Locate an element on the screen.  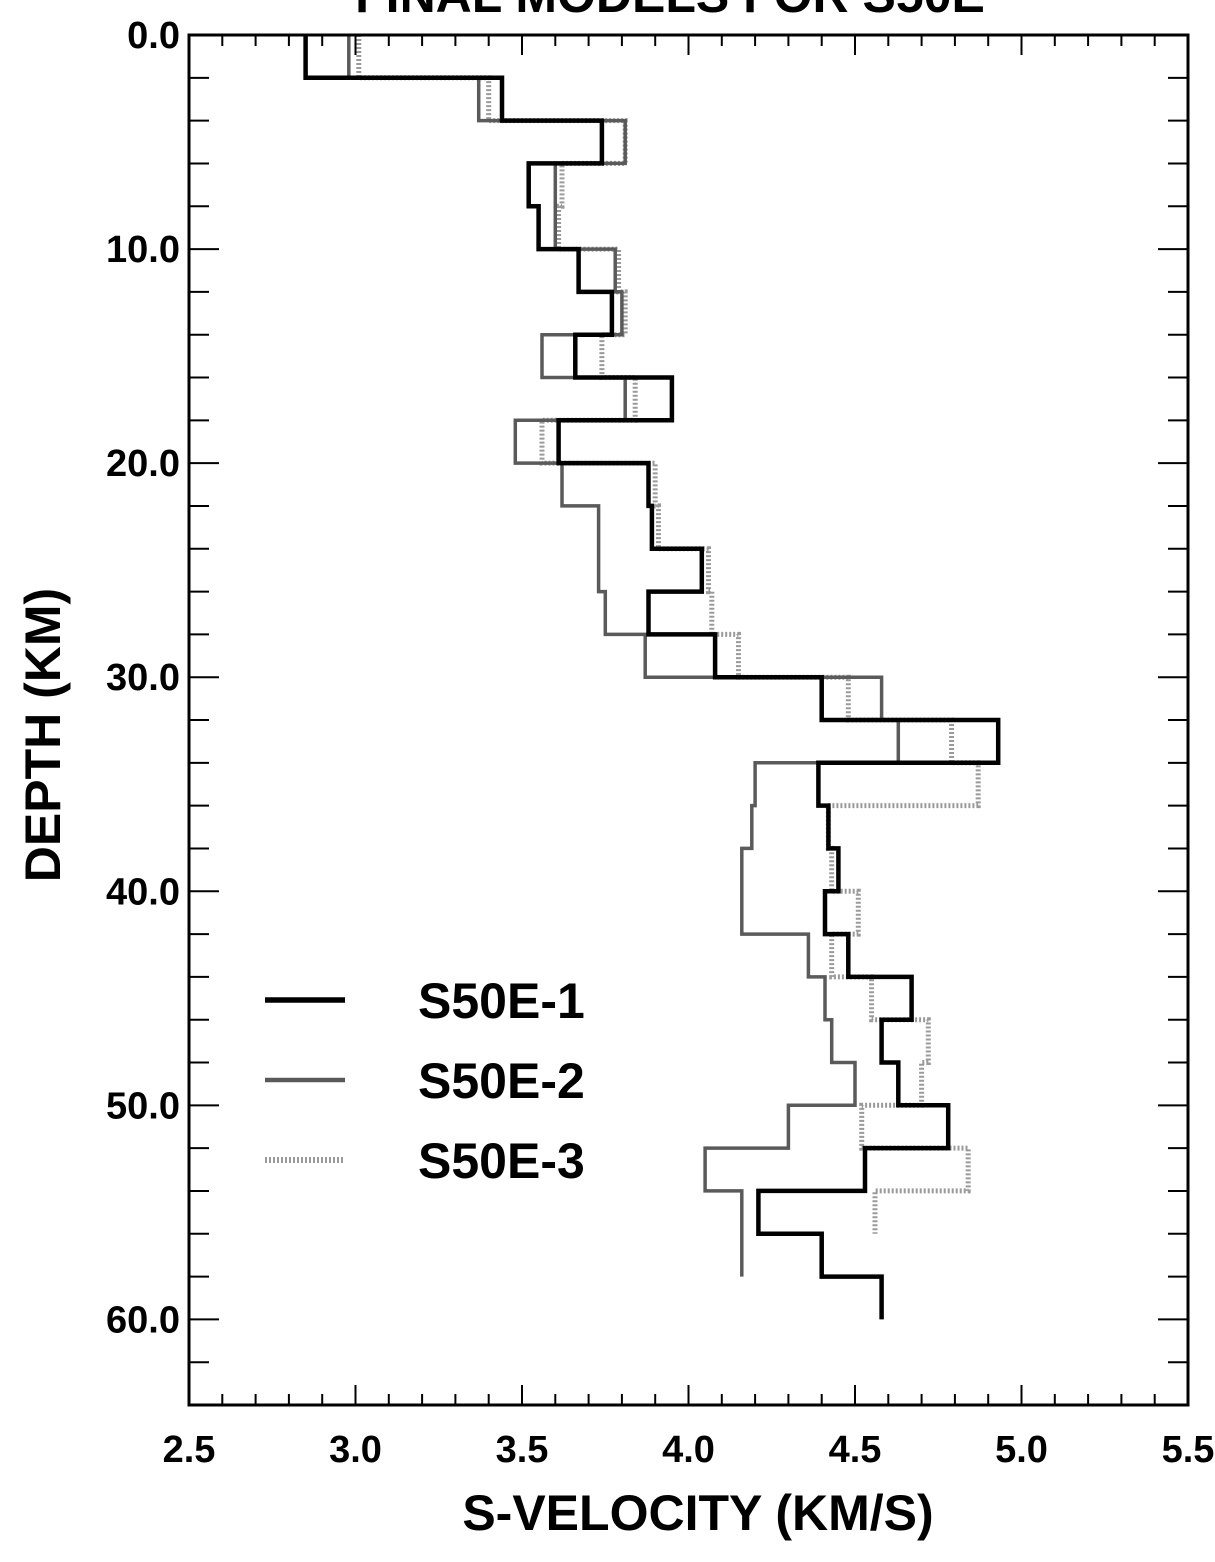
y-tick-label: 20.0 is located at coordinates (143, 464).